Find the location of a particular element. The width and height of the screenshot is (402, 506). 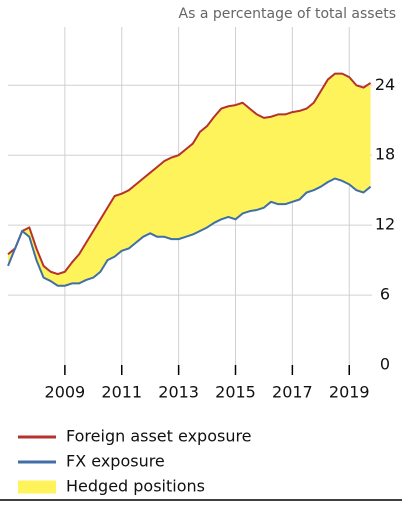

y-tick-label: 18 is located at coordinates (385, 154).